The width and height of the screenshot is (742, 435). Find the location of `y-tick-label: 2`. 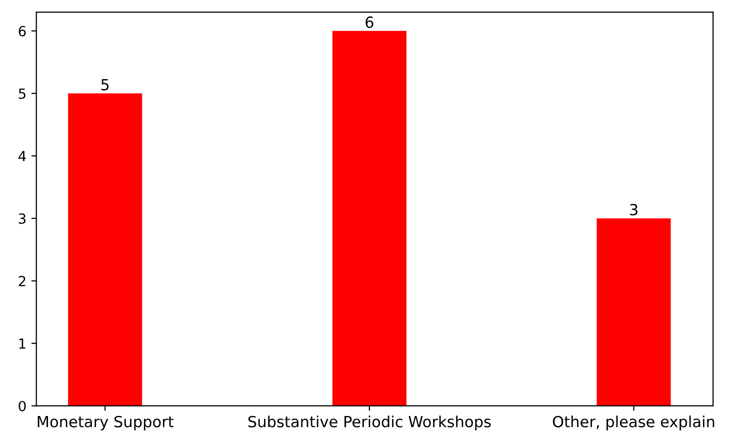

y-tick-label: 2 is located at coordinates (22, 281).